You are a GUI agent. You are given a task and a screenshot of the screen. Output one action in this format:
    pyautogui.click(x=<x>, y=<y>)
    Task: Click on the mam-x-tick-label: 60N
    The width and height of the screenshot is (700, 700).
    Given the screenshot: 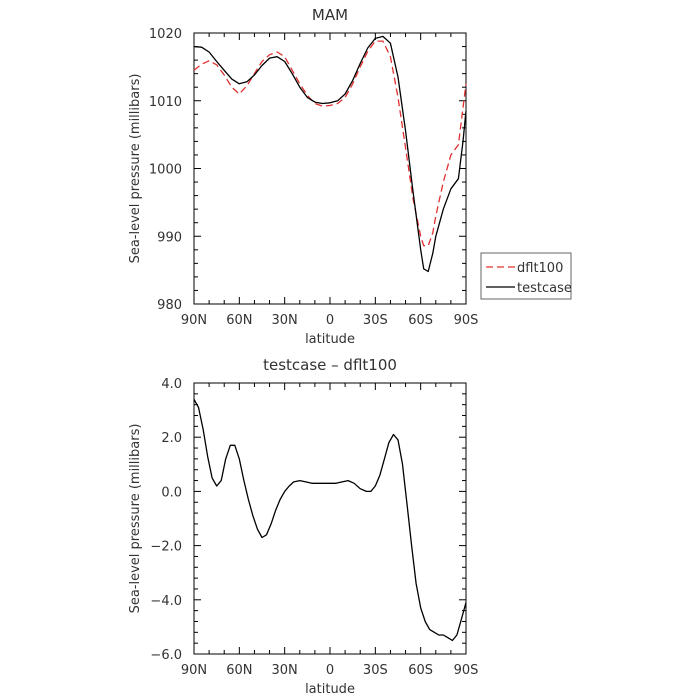 What is the action you would take?
    pyautogui.click(x=239, y=320)
    